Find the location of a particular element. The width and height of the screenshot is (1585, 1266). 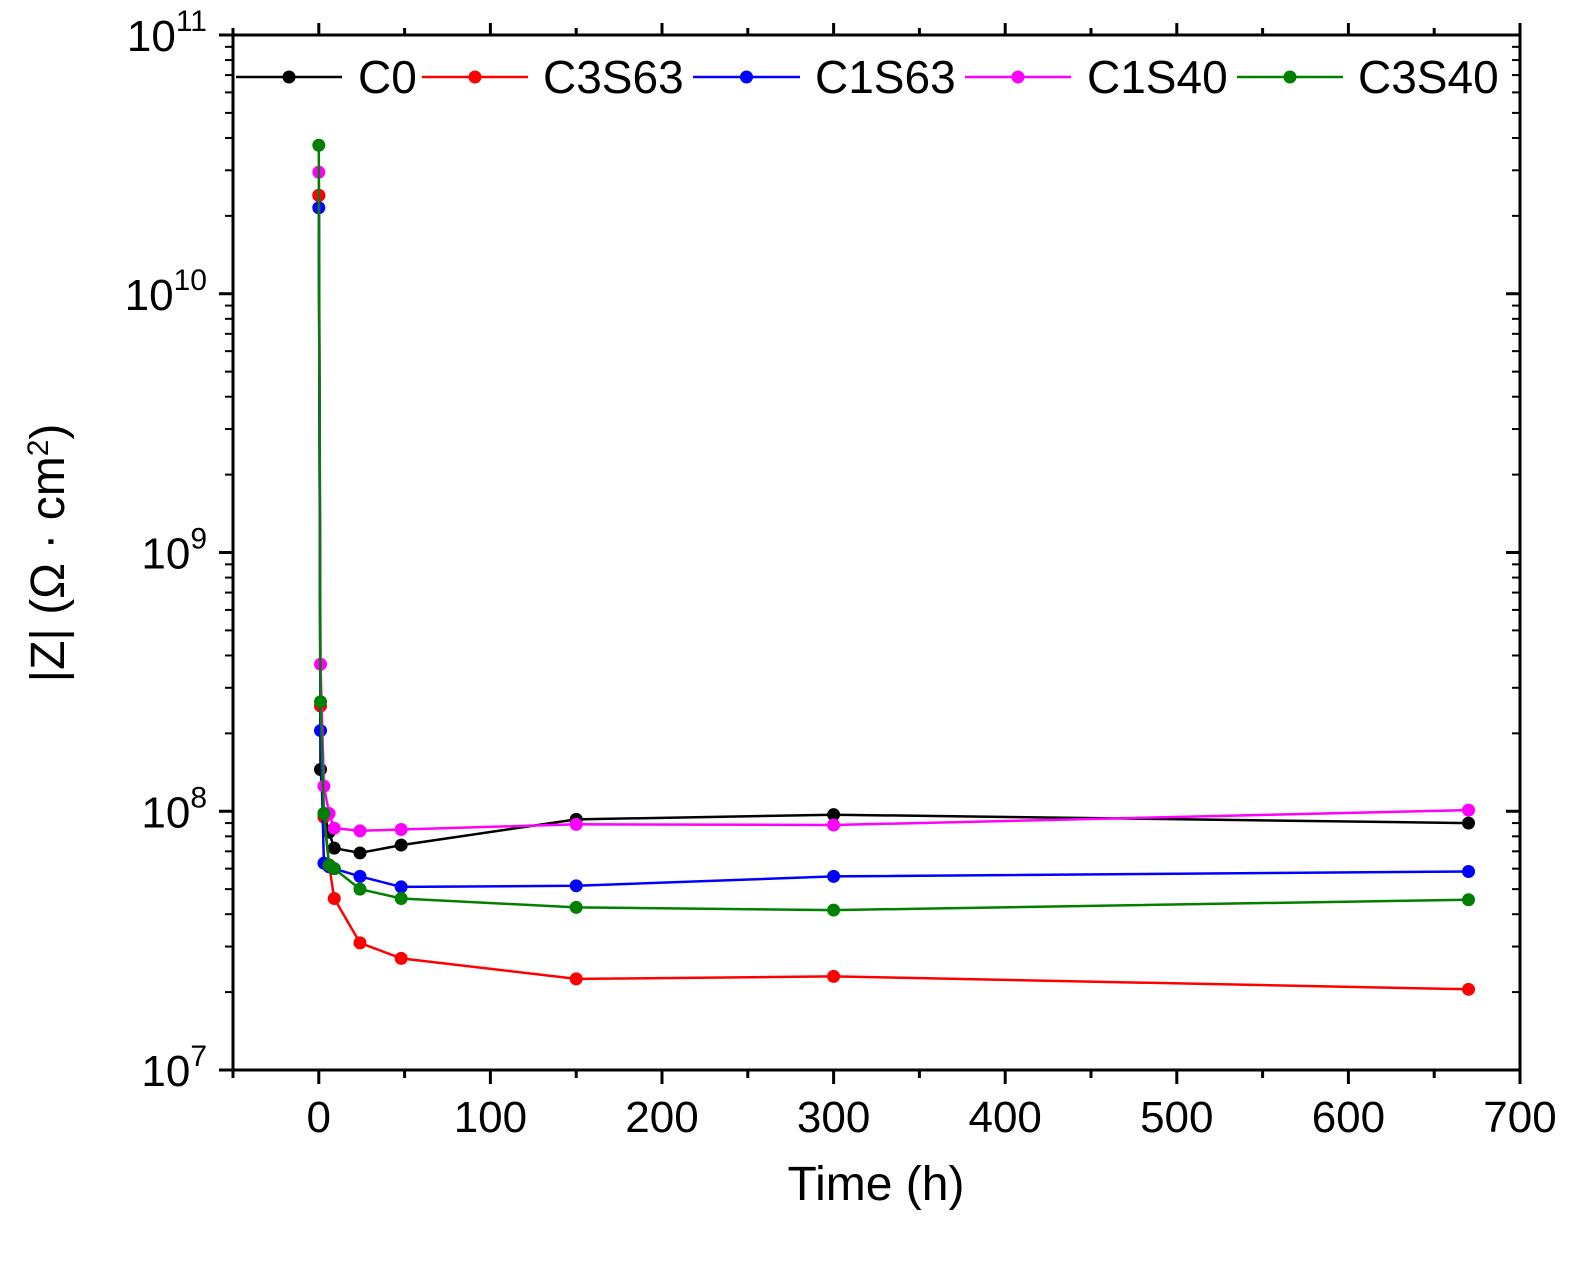

x-tick-label: 400 is located at coordinates (1004, 1117).